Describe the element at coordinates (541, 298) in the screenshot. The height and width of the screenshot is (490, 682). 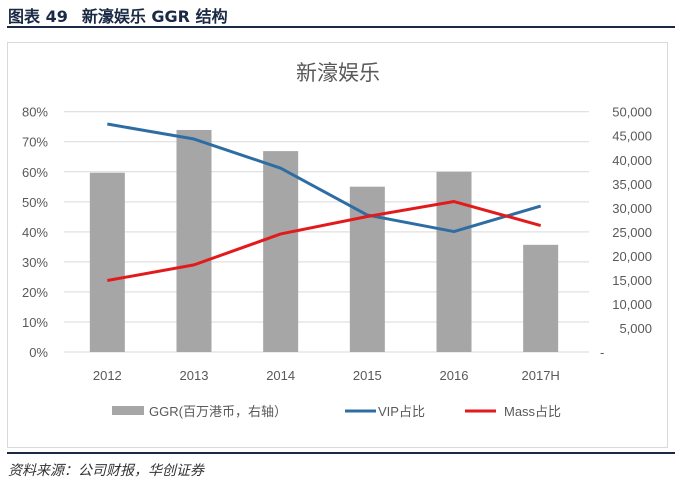
I see `bar-2017H` at that location.